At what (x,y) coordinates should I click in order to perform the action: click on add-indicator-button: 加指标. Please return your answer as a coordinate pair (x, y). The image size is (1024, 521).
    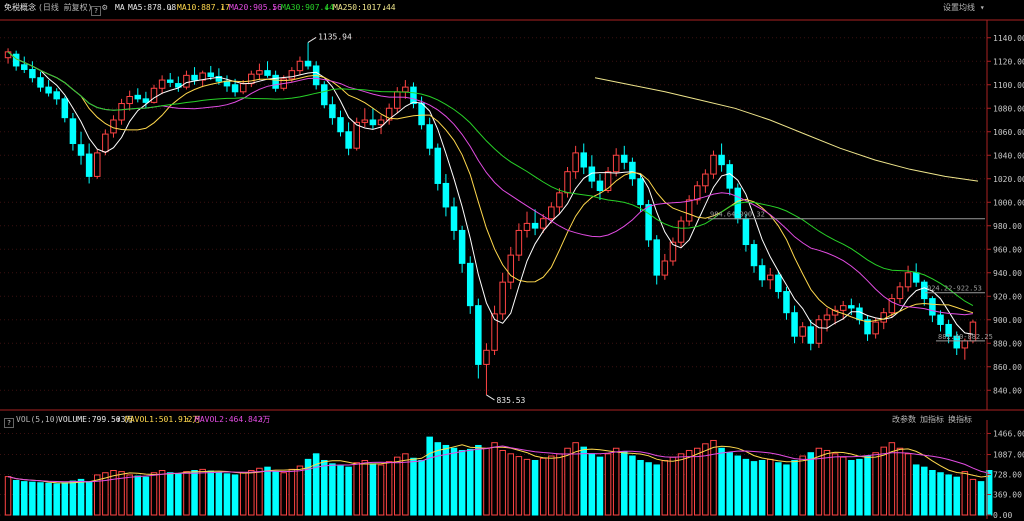
    Looking at the image, I should click on (932, 419).